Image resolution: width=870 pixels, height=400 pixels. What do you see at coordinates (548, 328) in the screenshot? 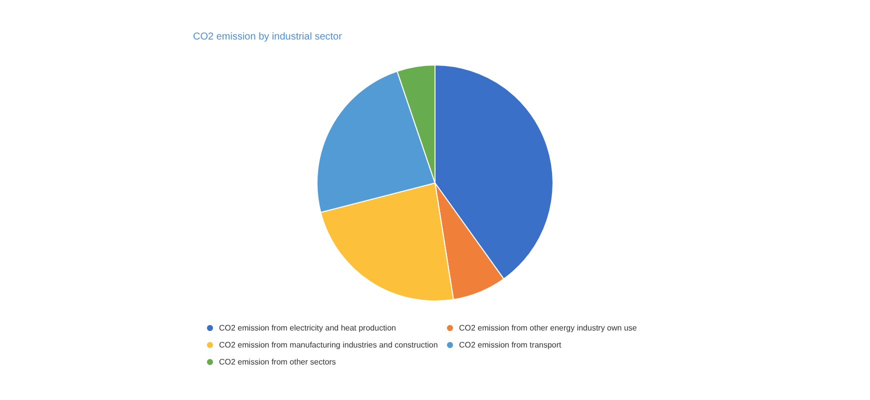
I see `legend-label: CO2 emission from other energy industry own use` at bounding box center [548, 328].